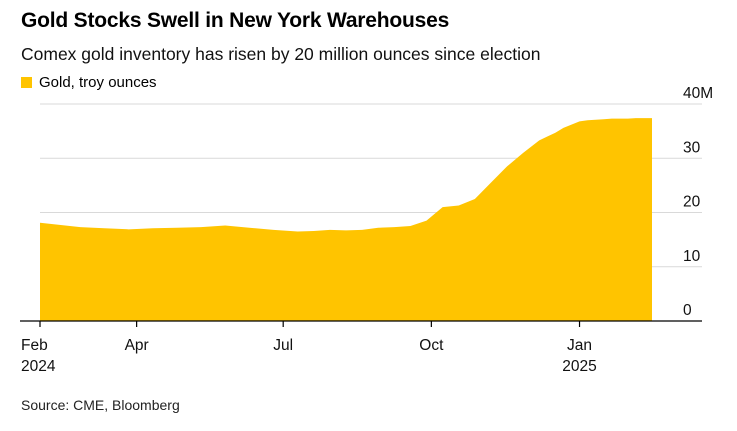  I want to click on x-tick-year-label: 2025, so click(579, 366).